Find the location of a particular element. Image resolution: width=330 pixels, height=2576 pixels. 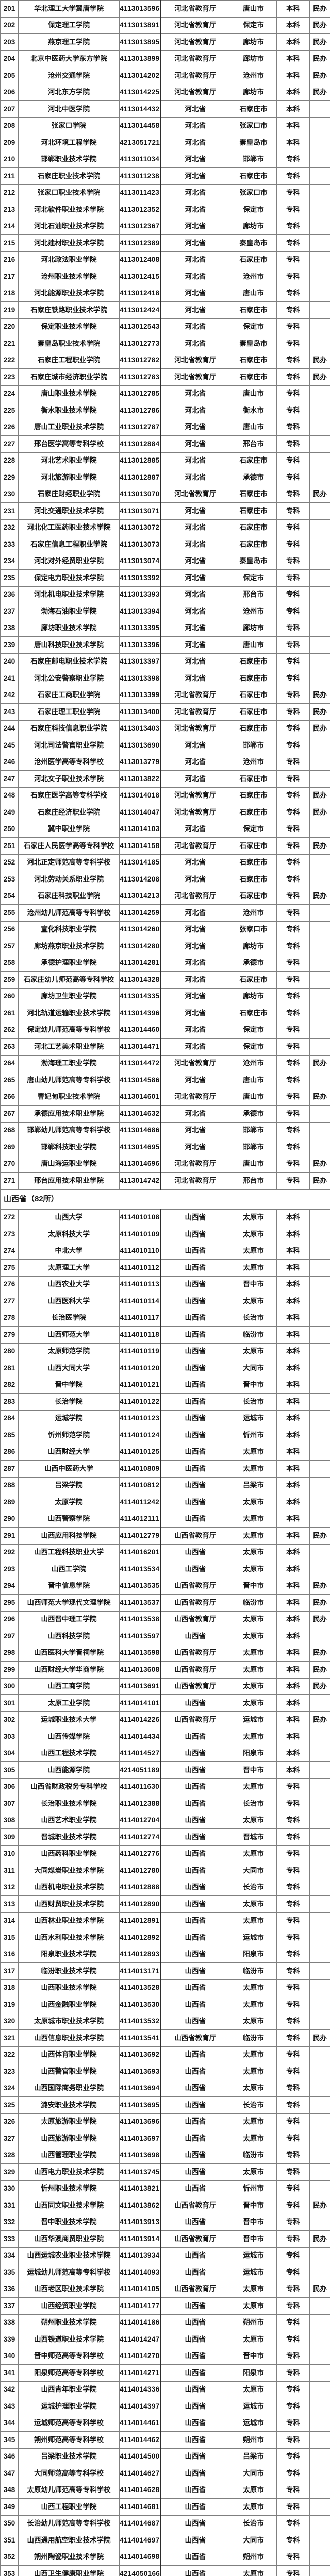

cell-name: 山西机电职业技术学院 is located at coordinates (69, 1887).